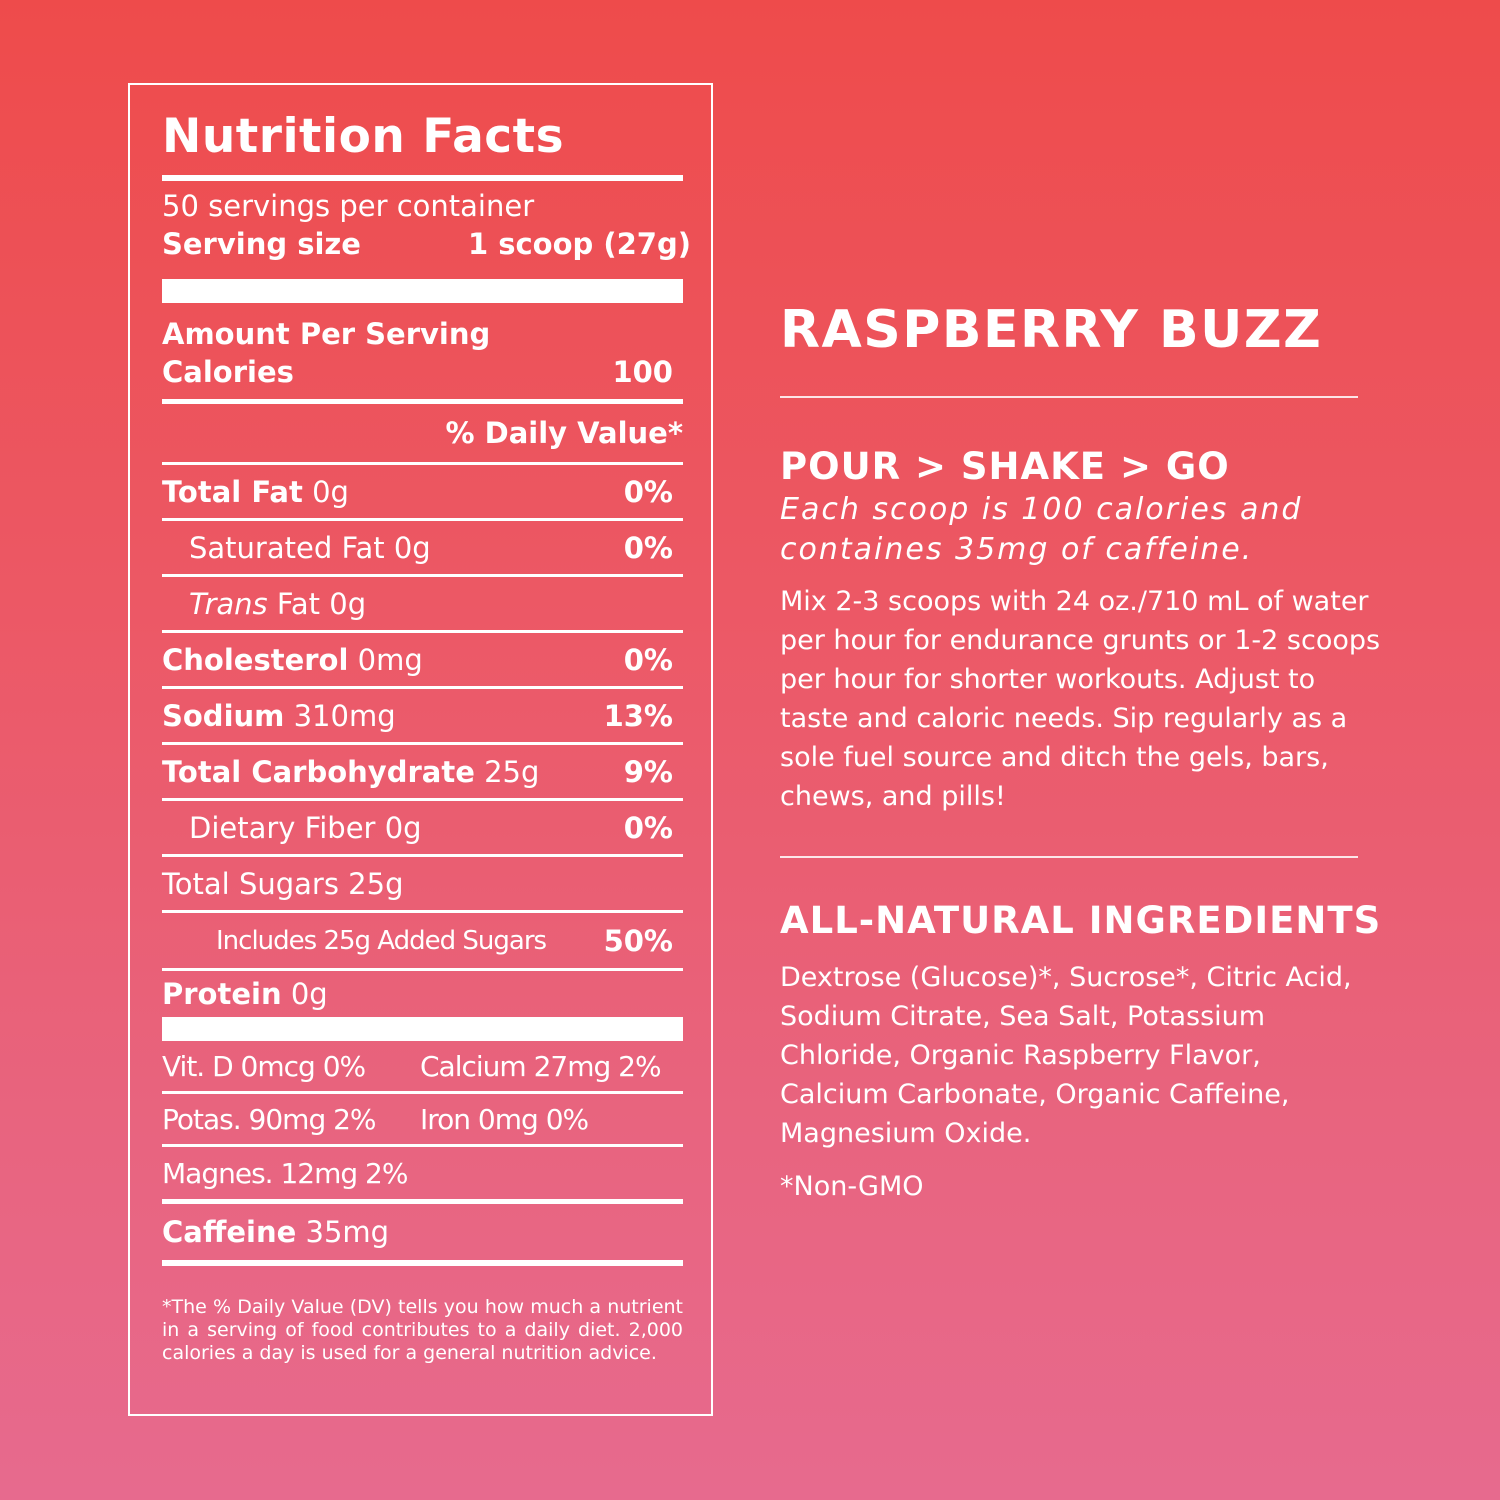  Describe the element at coordinates (326, 334) in the screenshot. I see `amount-per-serving-label: Amount Per Serving` at that location.